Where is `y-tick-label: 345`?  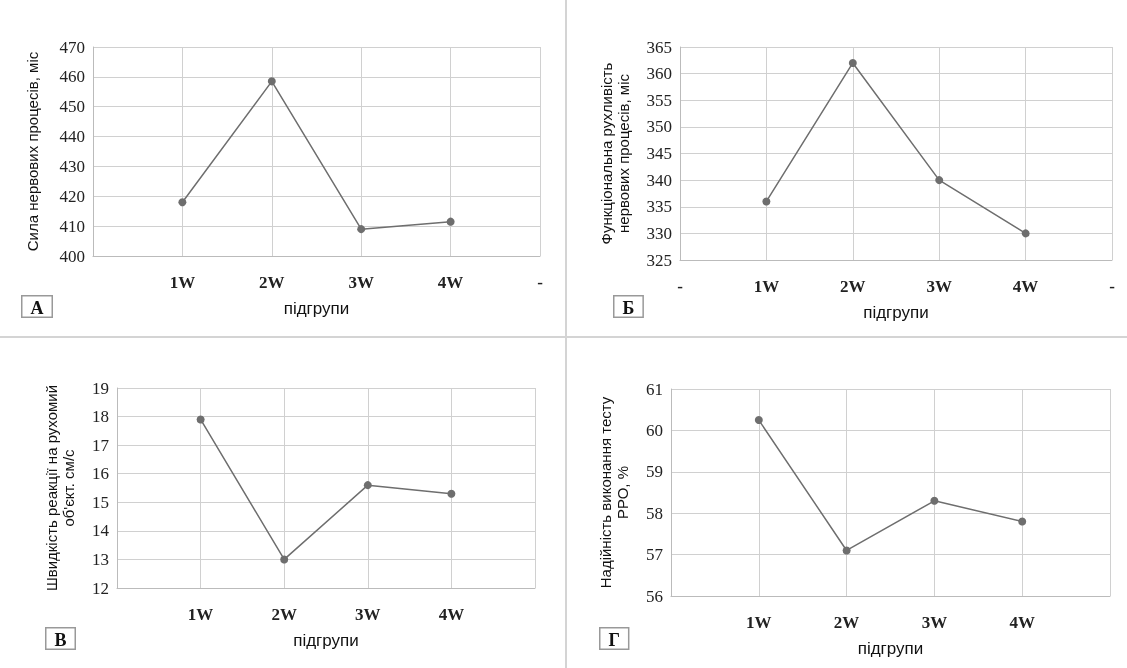
y-tick-label: 345 is located at coordinates (659, 153).